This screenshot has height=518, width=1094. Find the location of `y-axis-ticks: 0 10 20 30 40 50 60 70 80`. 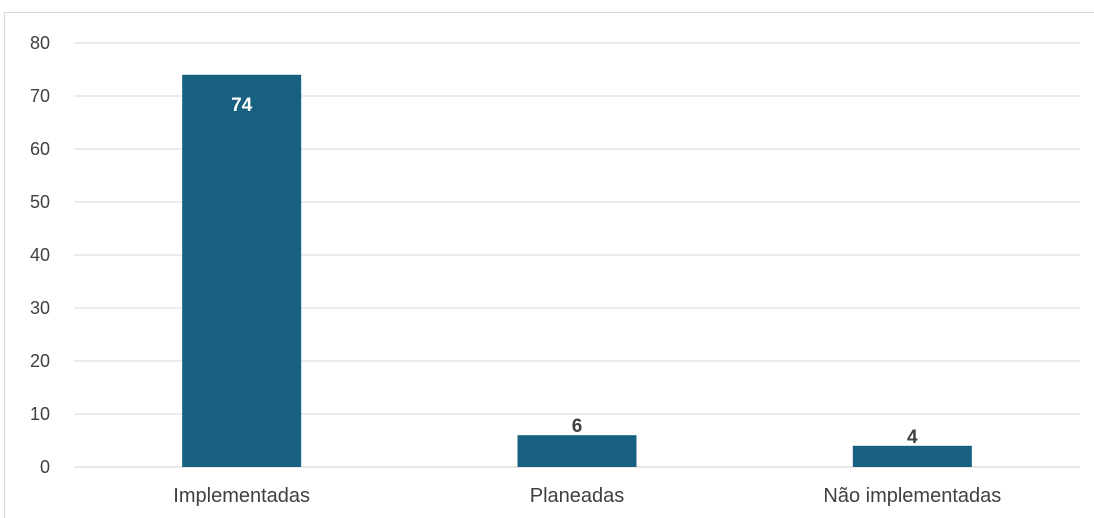

y-axis-ticks: 0 10 20 30 40 50 60 70 80 is located at coordinates (40, 255).